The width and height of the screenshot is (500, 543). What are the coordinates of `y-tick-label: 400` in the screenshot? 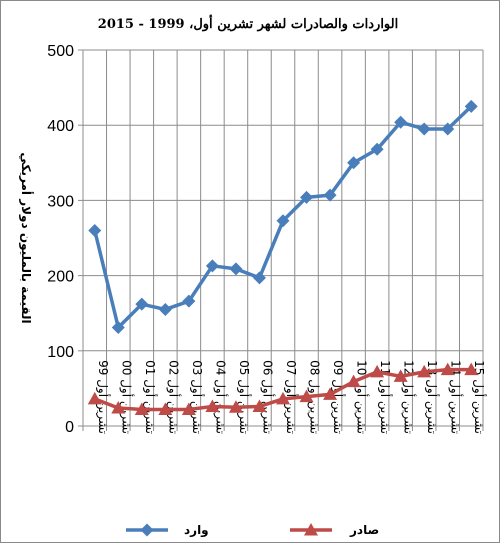 It's located at (60, 126).